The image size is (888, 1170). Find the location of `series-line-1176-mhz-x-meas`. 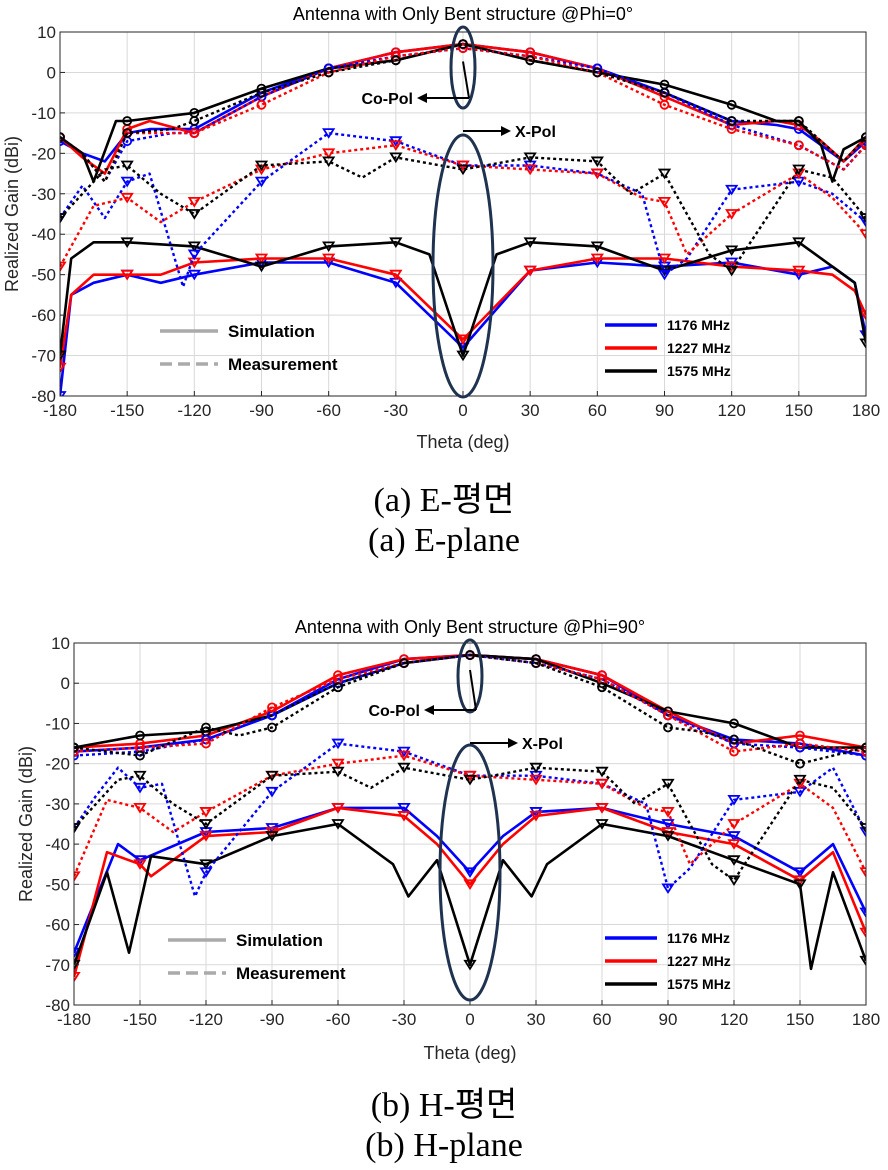

series-line-1176-mhz-x-meas is located at coordinates (463, 209).